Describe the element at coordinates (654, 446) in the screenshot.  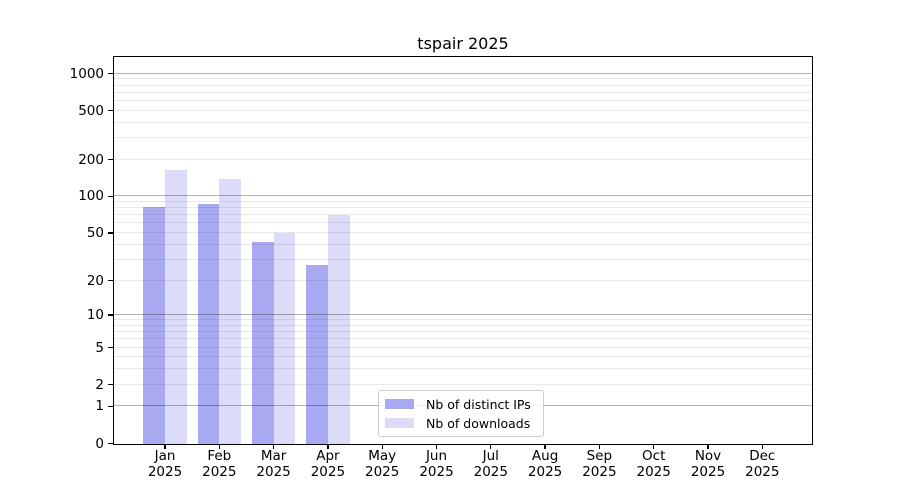
I see `x-tick-mark-oct-2025` at that location.